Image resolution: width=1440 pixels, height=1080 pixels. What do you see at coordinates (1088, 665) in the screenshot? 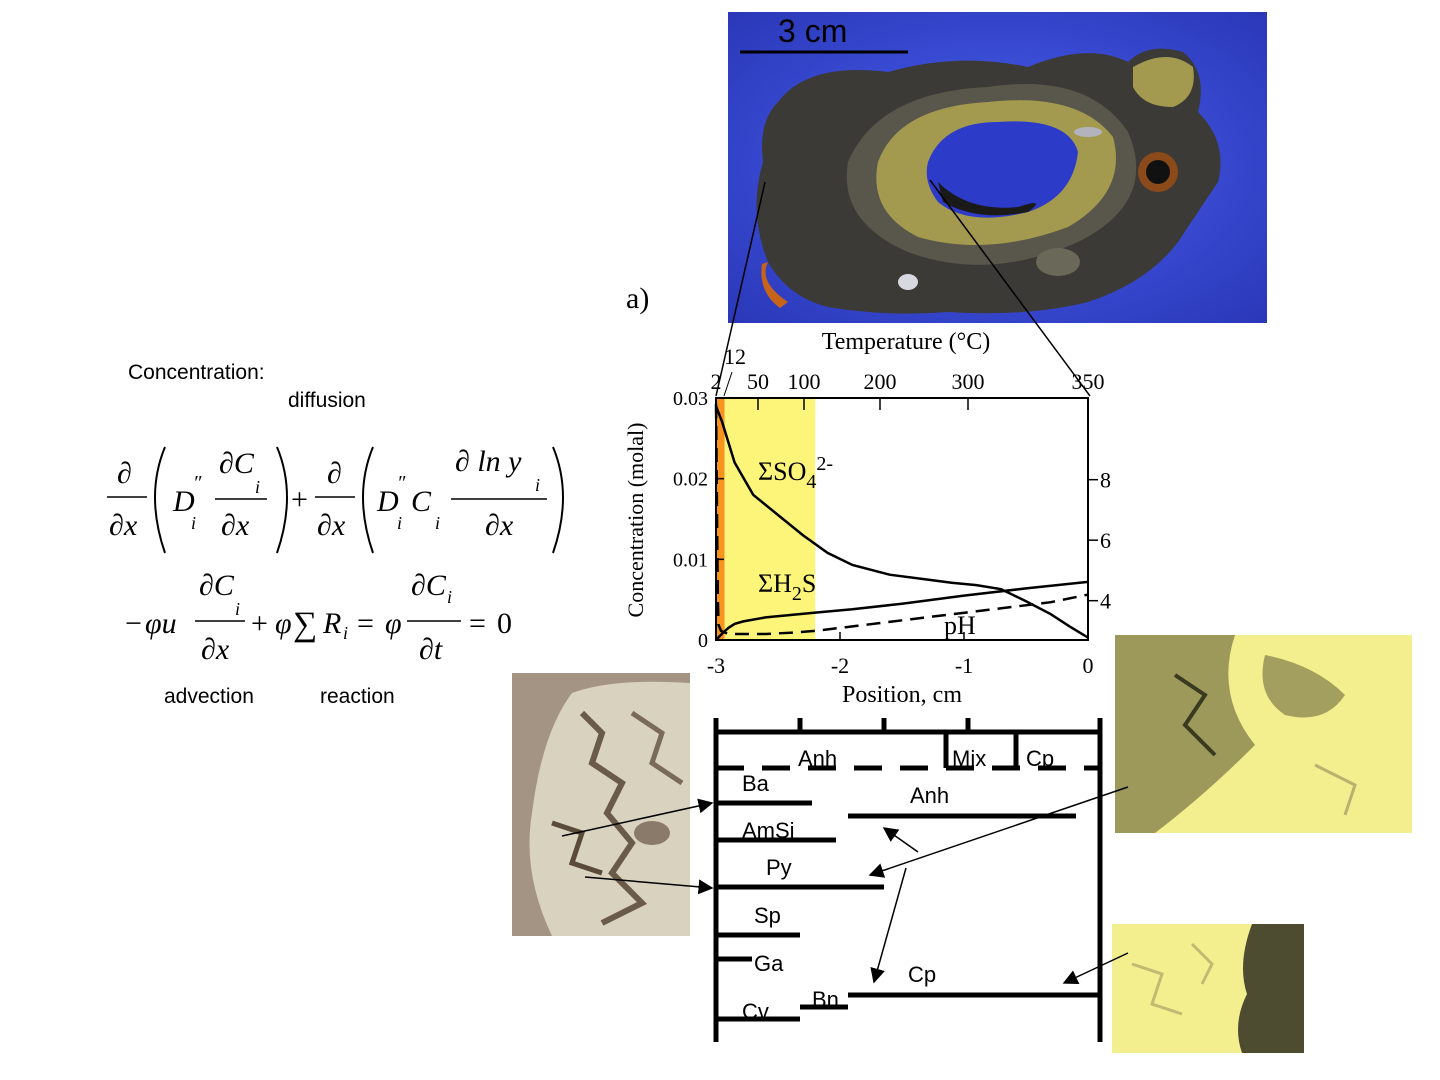
I see `x-tick-label-3: 0` at bounding box center [1088, 665].